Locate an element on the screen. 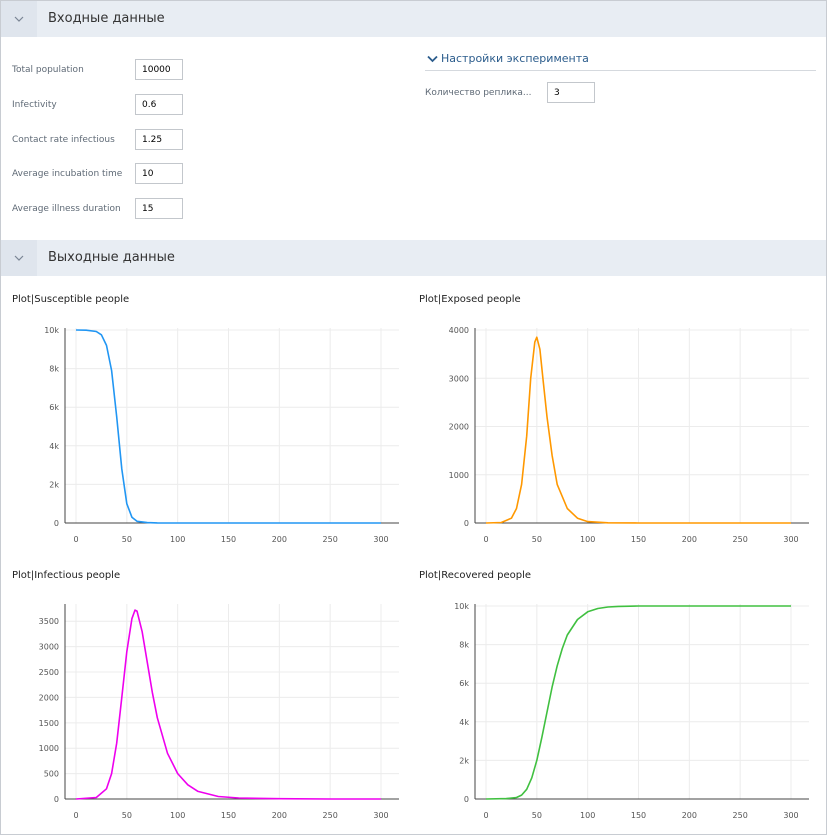 This screenshot has width=827, height=835. contact-rate-input is located at coordinates (159, 139).